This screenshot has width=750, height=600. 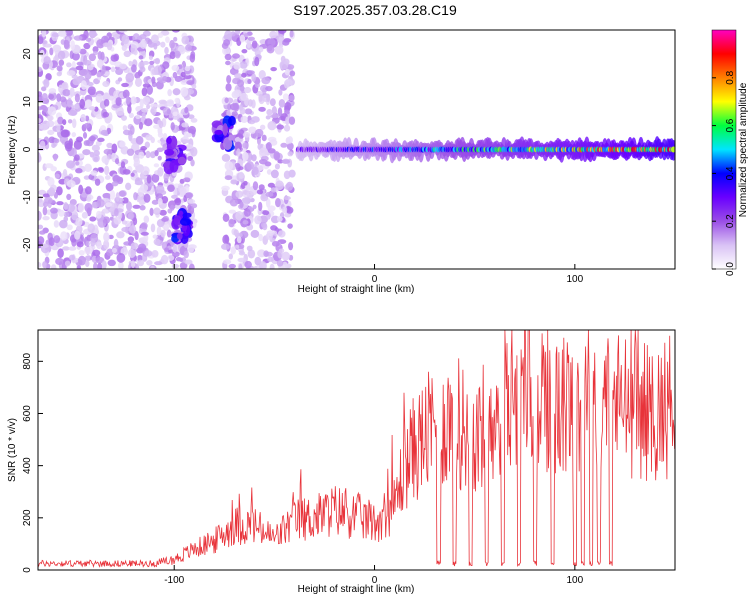 What do you see at coordinates (27, 570) in the screenshot?
I see `y-tick-label-bottom: 0` at bounding box center [27, 570].